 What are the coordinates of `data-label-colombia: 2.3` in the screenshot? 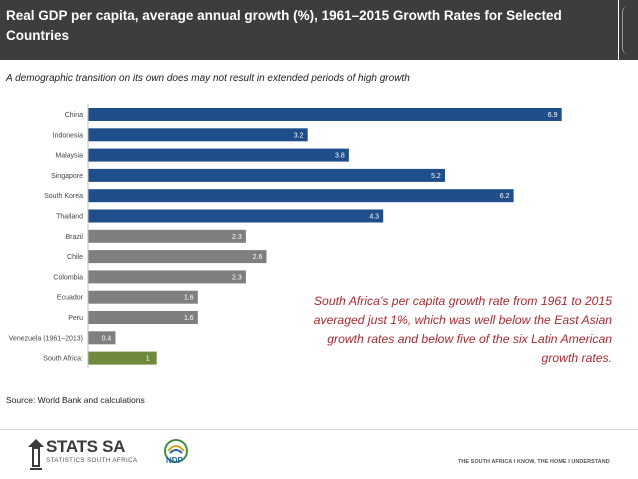 It's located at (237, 277).